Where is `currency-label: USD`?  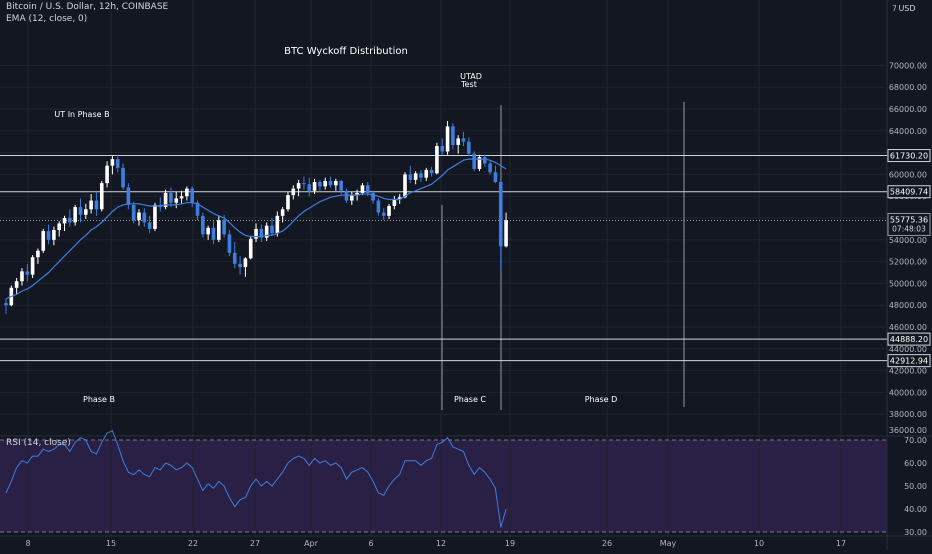 currency-label: USD is located at coordinates (906, 8).